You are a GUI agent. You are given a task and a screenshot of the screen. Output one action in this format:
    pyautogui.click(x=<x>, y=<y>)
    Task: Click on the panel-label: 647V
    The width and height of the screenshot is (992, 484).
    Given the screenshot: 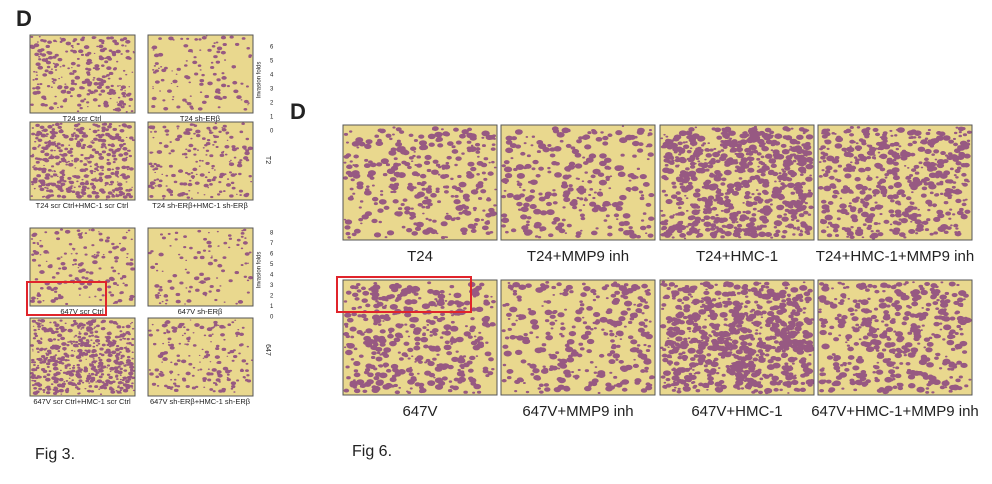 What is the action you would take?
    pyautogui.click(x=419, y=411)
    